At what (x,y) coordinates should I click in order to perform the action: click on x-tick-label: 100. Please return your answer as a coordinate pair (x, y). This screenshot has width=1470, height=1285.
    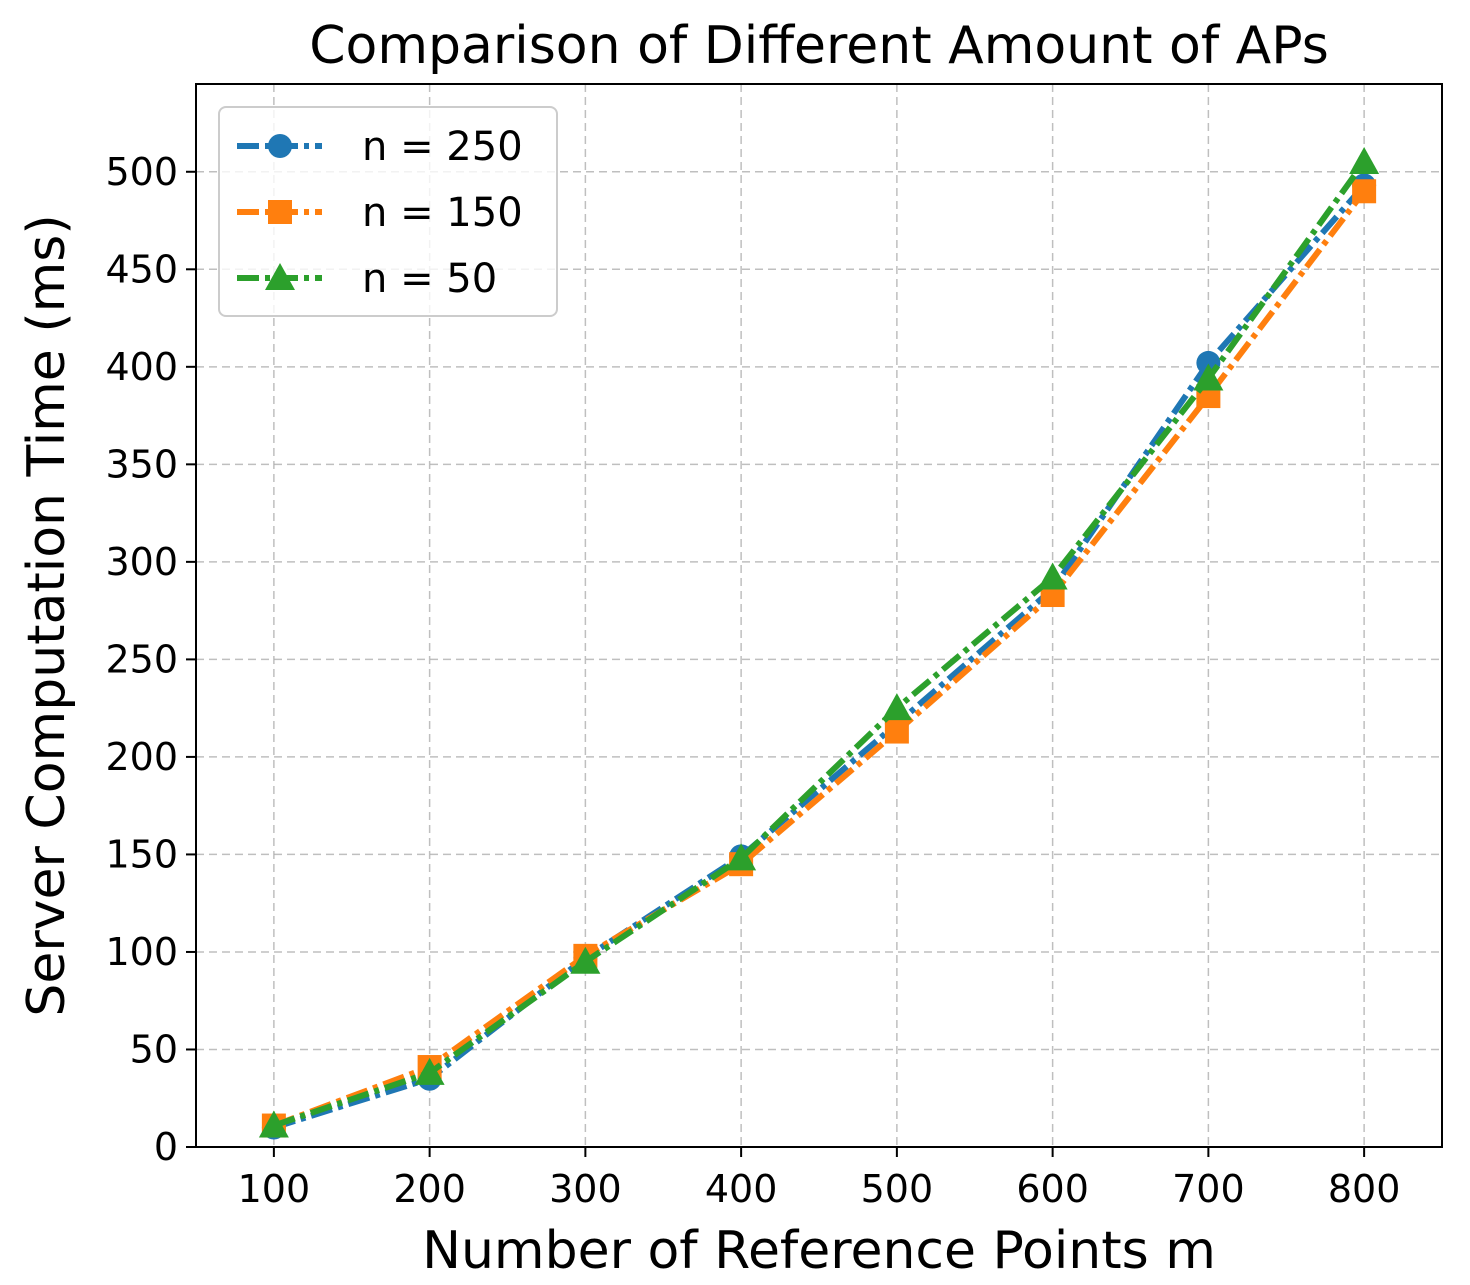
    Looking at the image, I should click on (274, 1189).